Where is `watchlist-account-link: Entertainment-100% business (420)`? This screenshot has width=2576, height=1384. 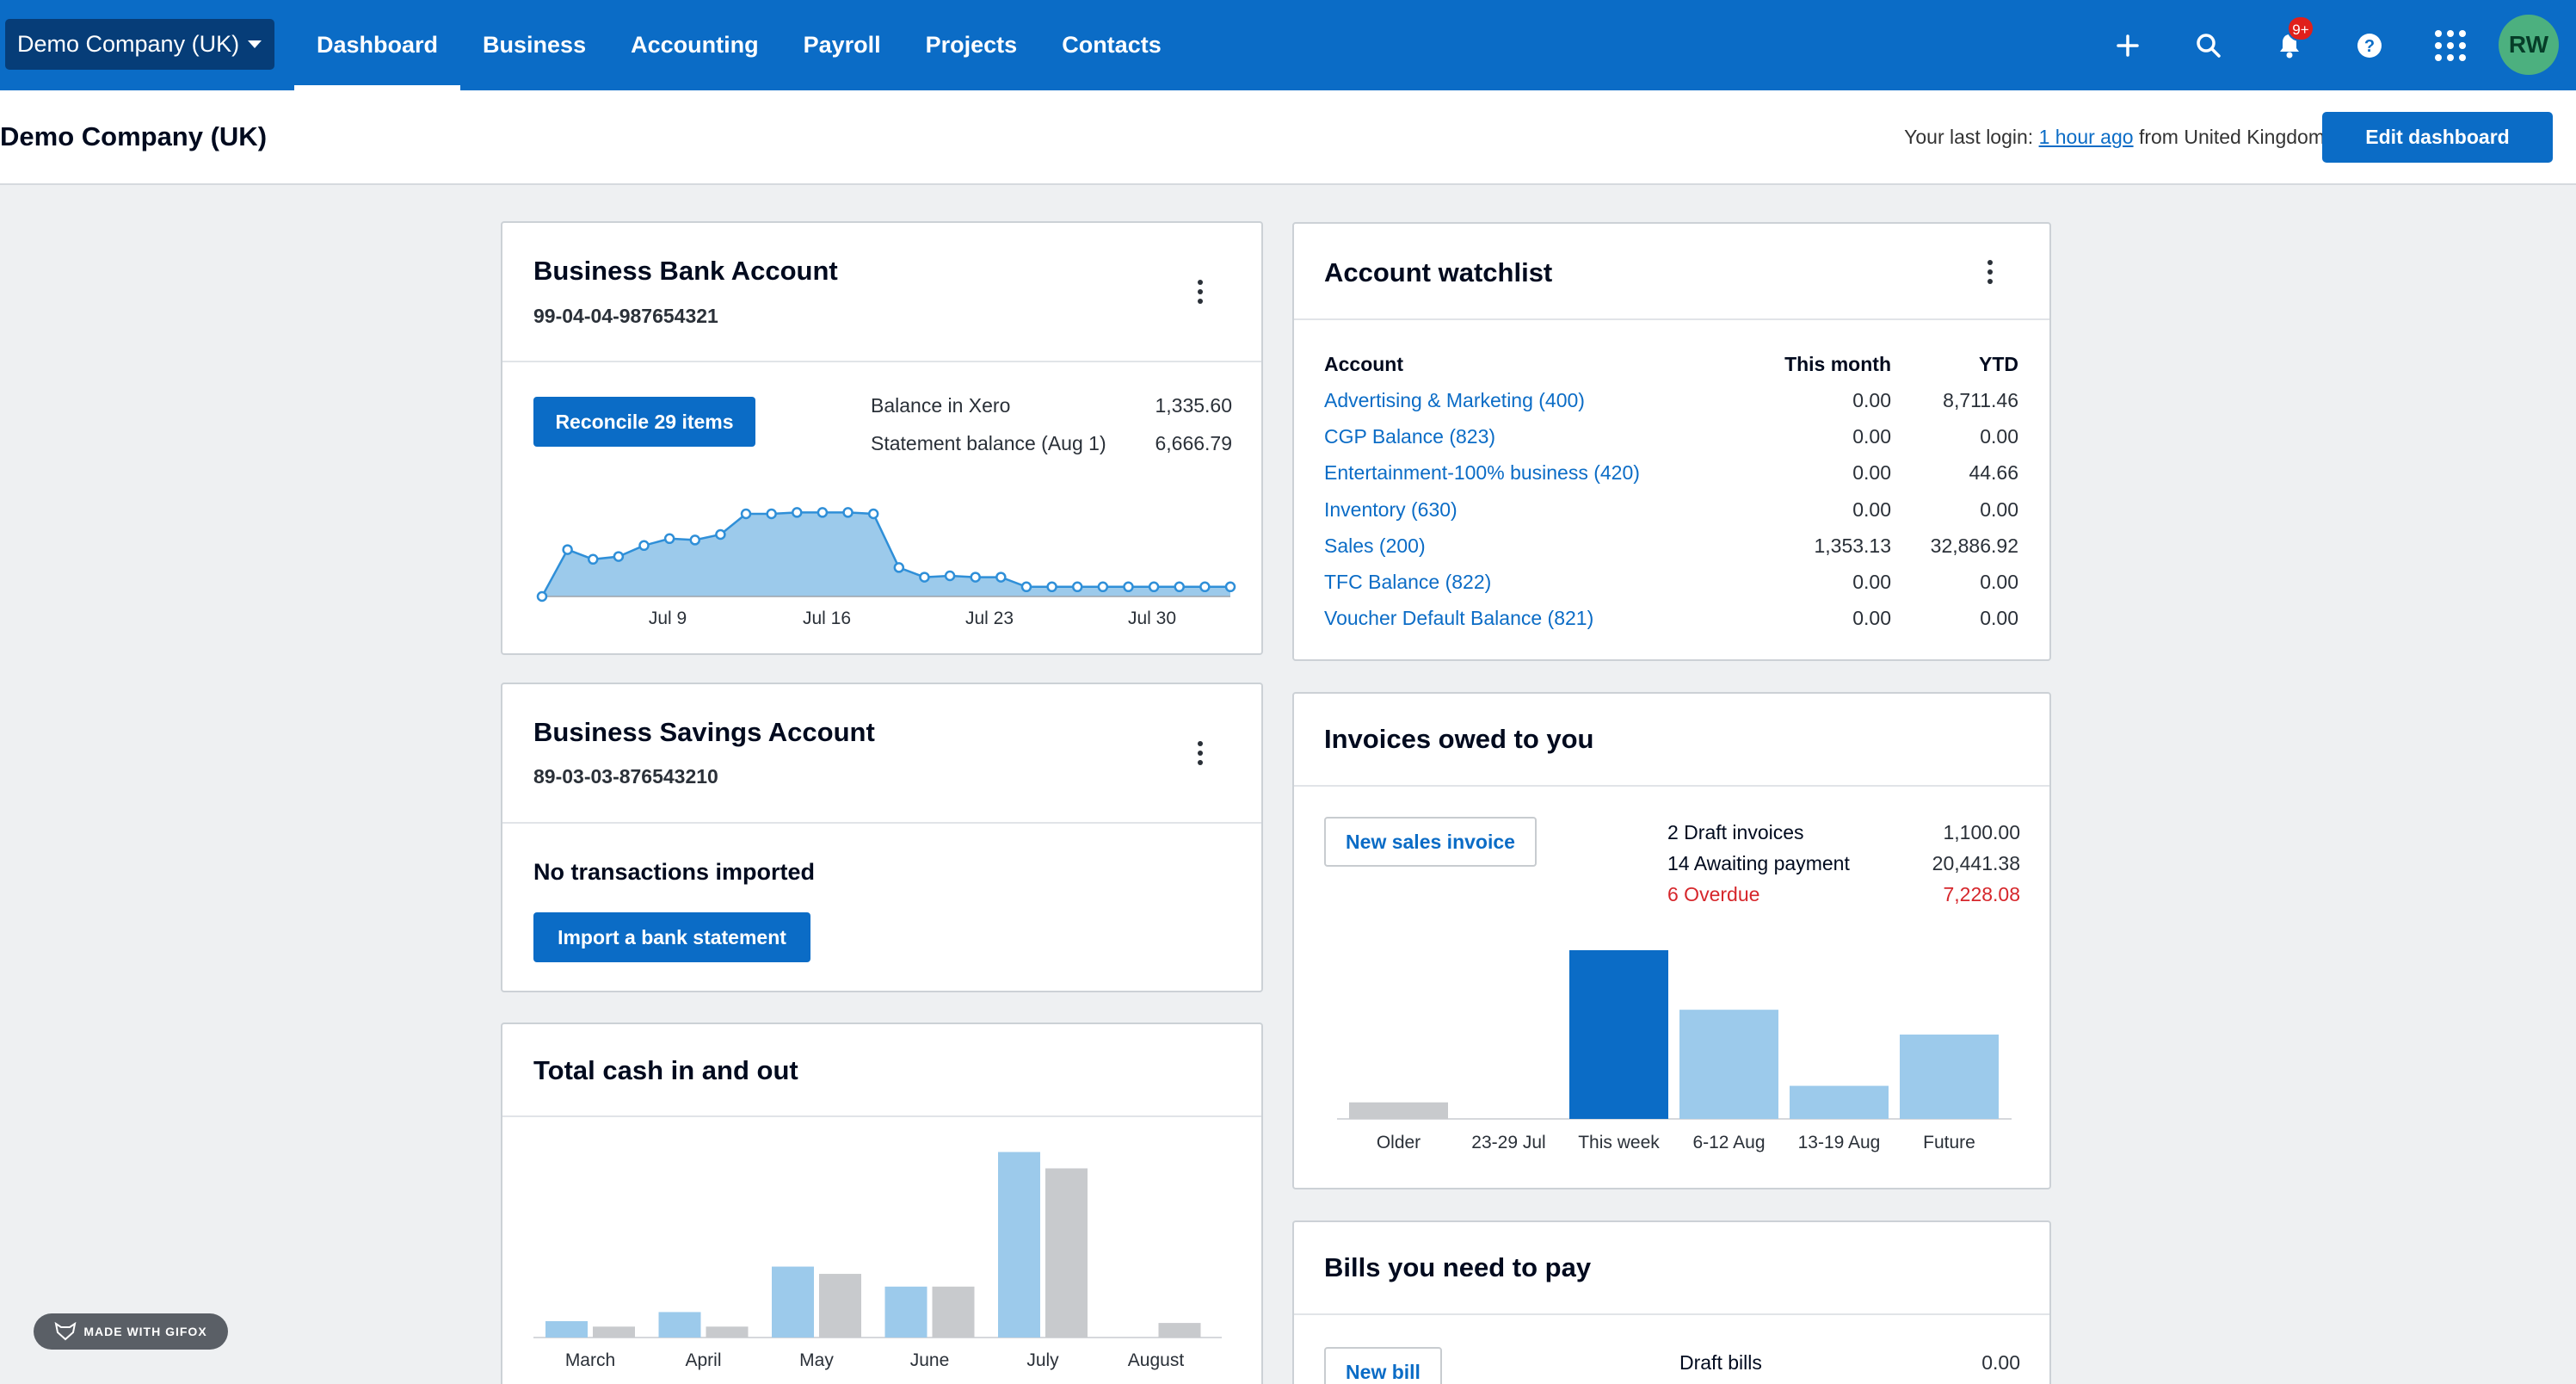 watchlist-account-link: Entertainment-100% business (420) is located at coordinates (1482, 472).